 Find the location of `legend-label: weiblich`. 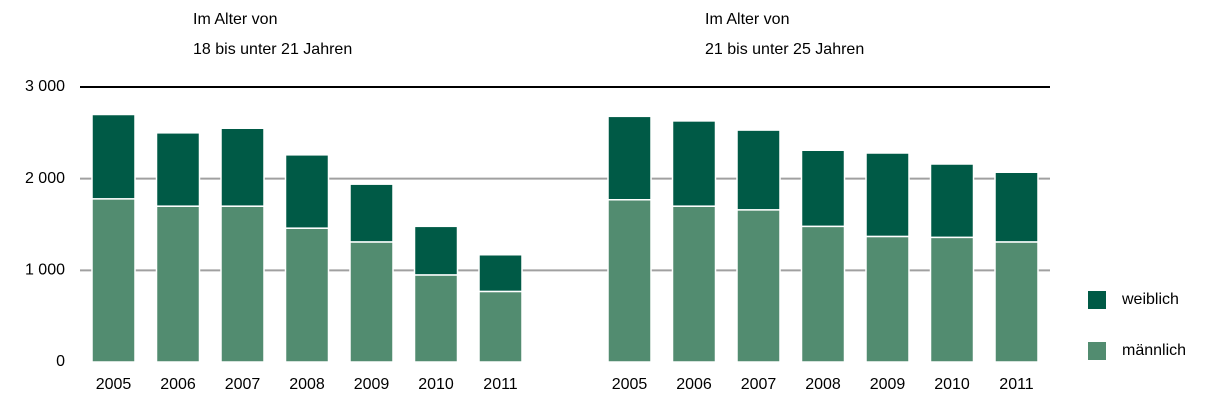

legend-label: weiblich is located at coordinates (1150, 299).